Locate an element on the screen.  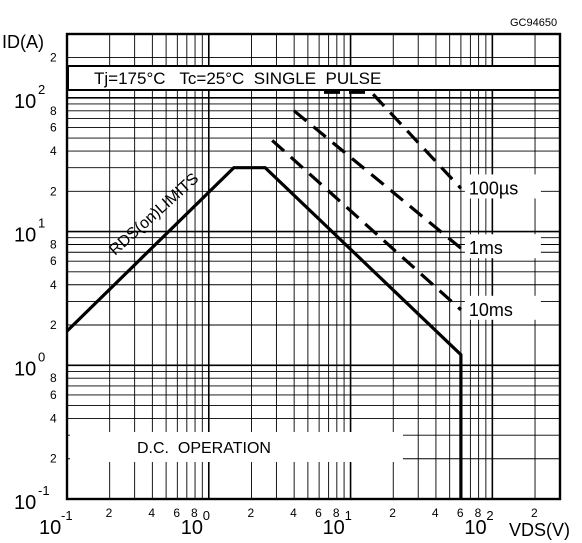
annotation-label-2: 1ms is located at coordinates (486, 248).